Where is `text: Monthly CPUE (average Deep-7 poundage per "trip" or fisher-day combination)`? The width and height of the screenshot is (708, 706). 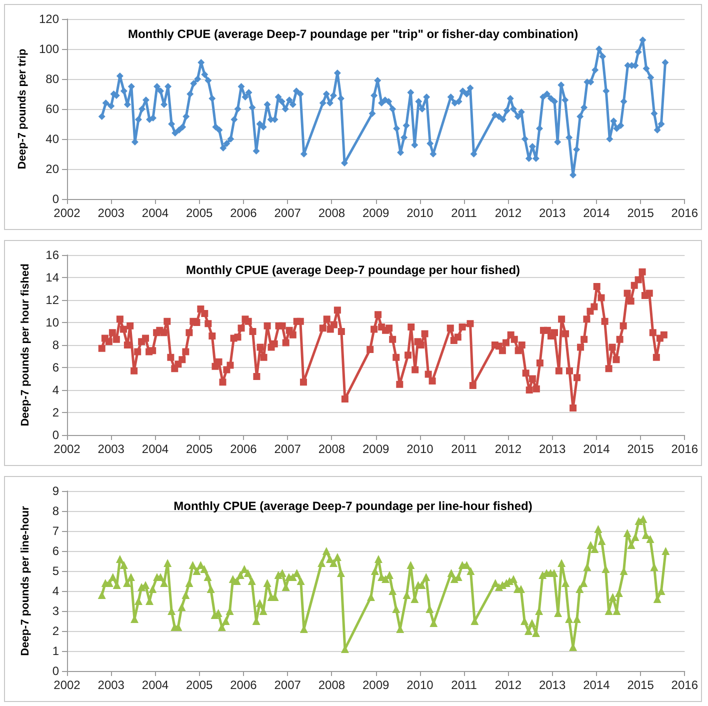 text: Monthly CPUE (average Deep-7 poundage per "trip" or fisher-day combination) is located at coordinates (353, 34).